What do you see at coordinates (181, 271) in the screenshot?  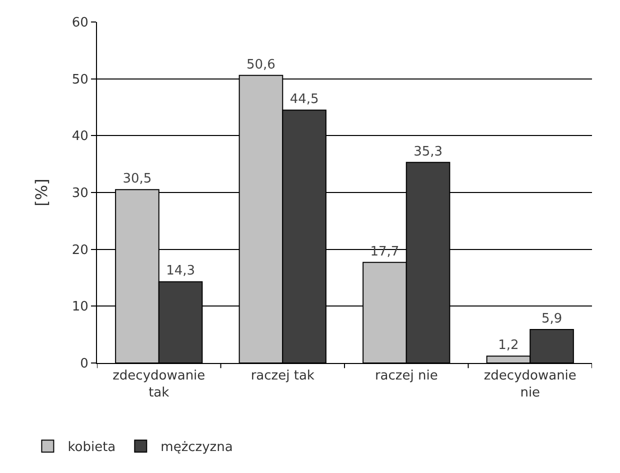 I see `data-label: 14,3` at bounding box center [181, 271].